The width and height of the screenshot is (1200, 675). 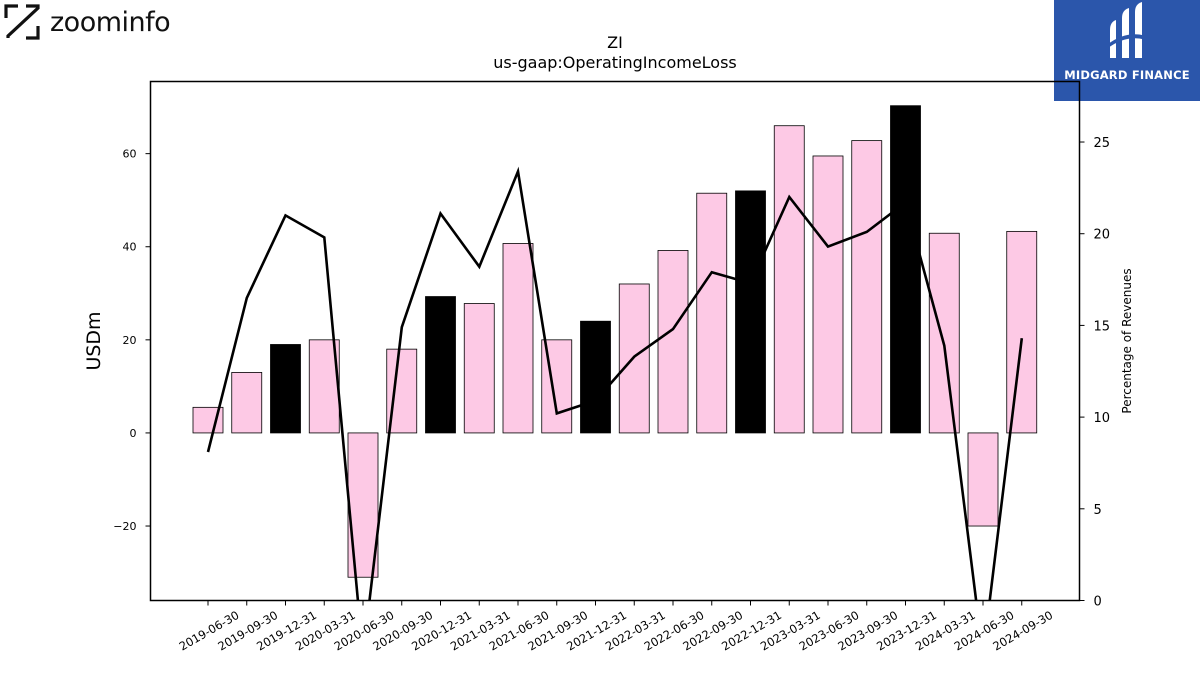 I want to click on midgard-logo-icon, so click(x=1127, y=30).